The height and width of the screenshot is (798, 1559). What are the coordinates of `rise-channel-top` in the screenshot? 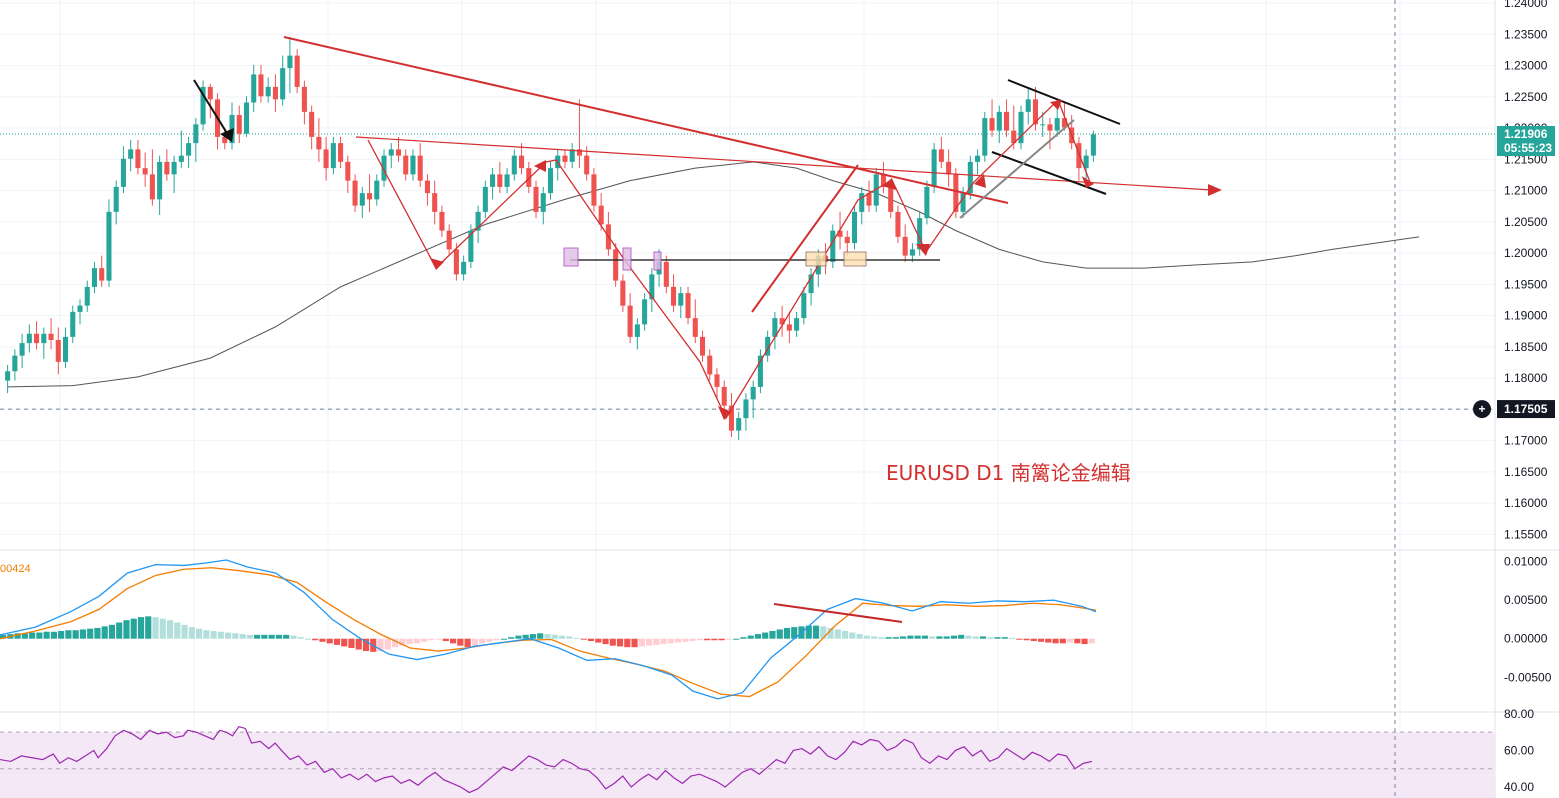 It's located at (805, 238).